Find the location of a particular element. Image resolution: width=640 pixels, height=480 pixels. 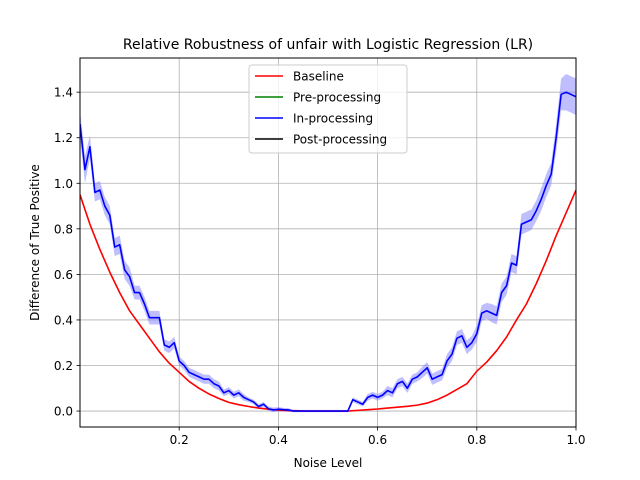

y-tick-label: 0.0 is located at coordinates (63, 412).